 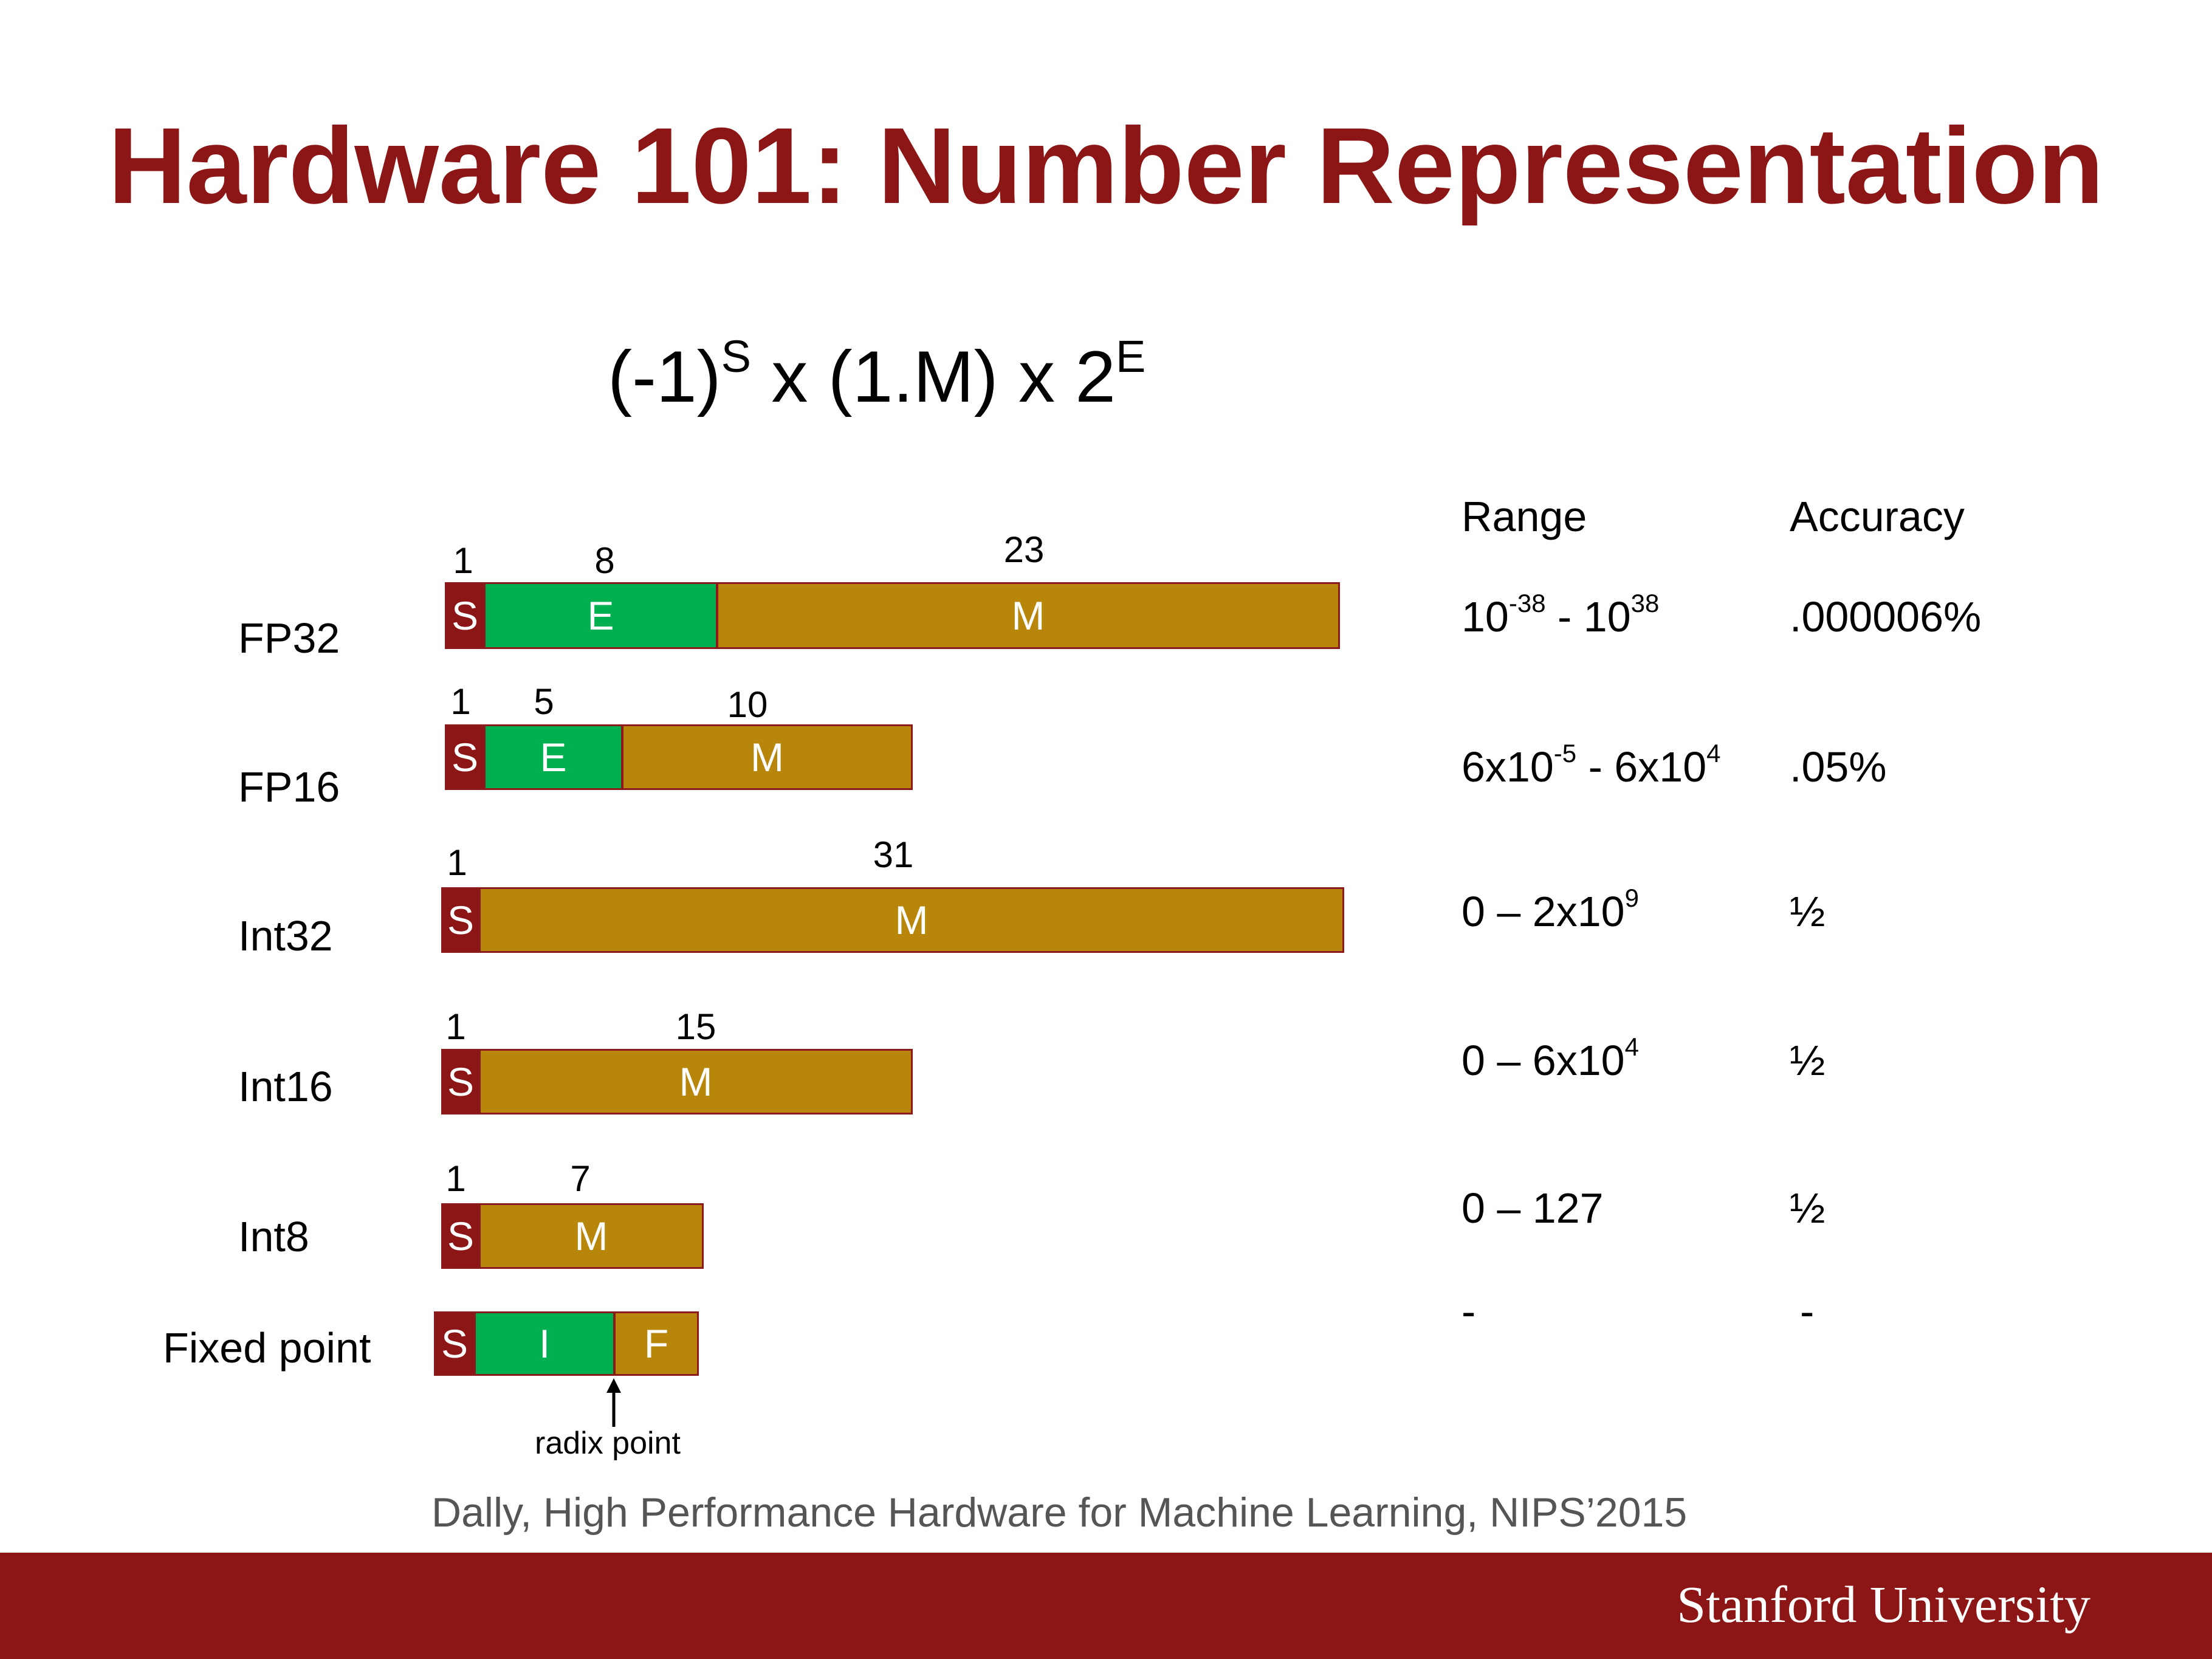 What do you see at coordinates (656, 1343) in the screenshot?
I see `fraction-field-fixed-point: F` at bounding box center [656, 1343].